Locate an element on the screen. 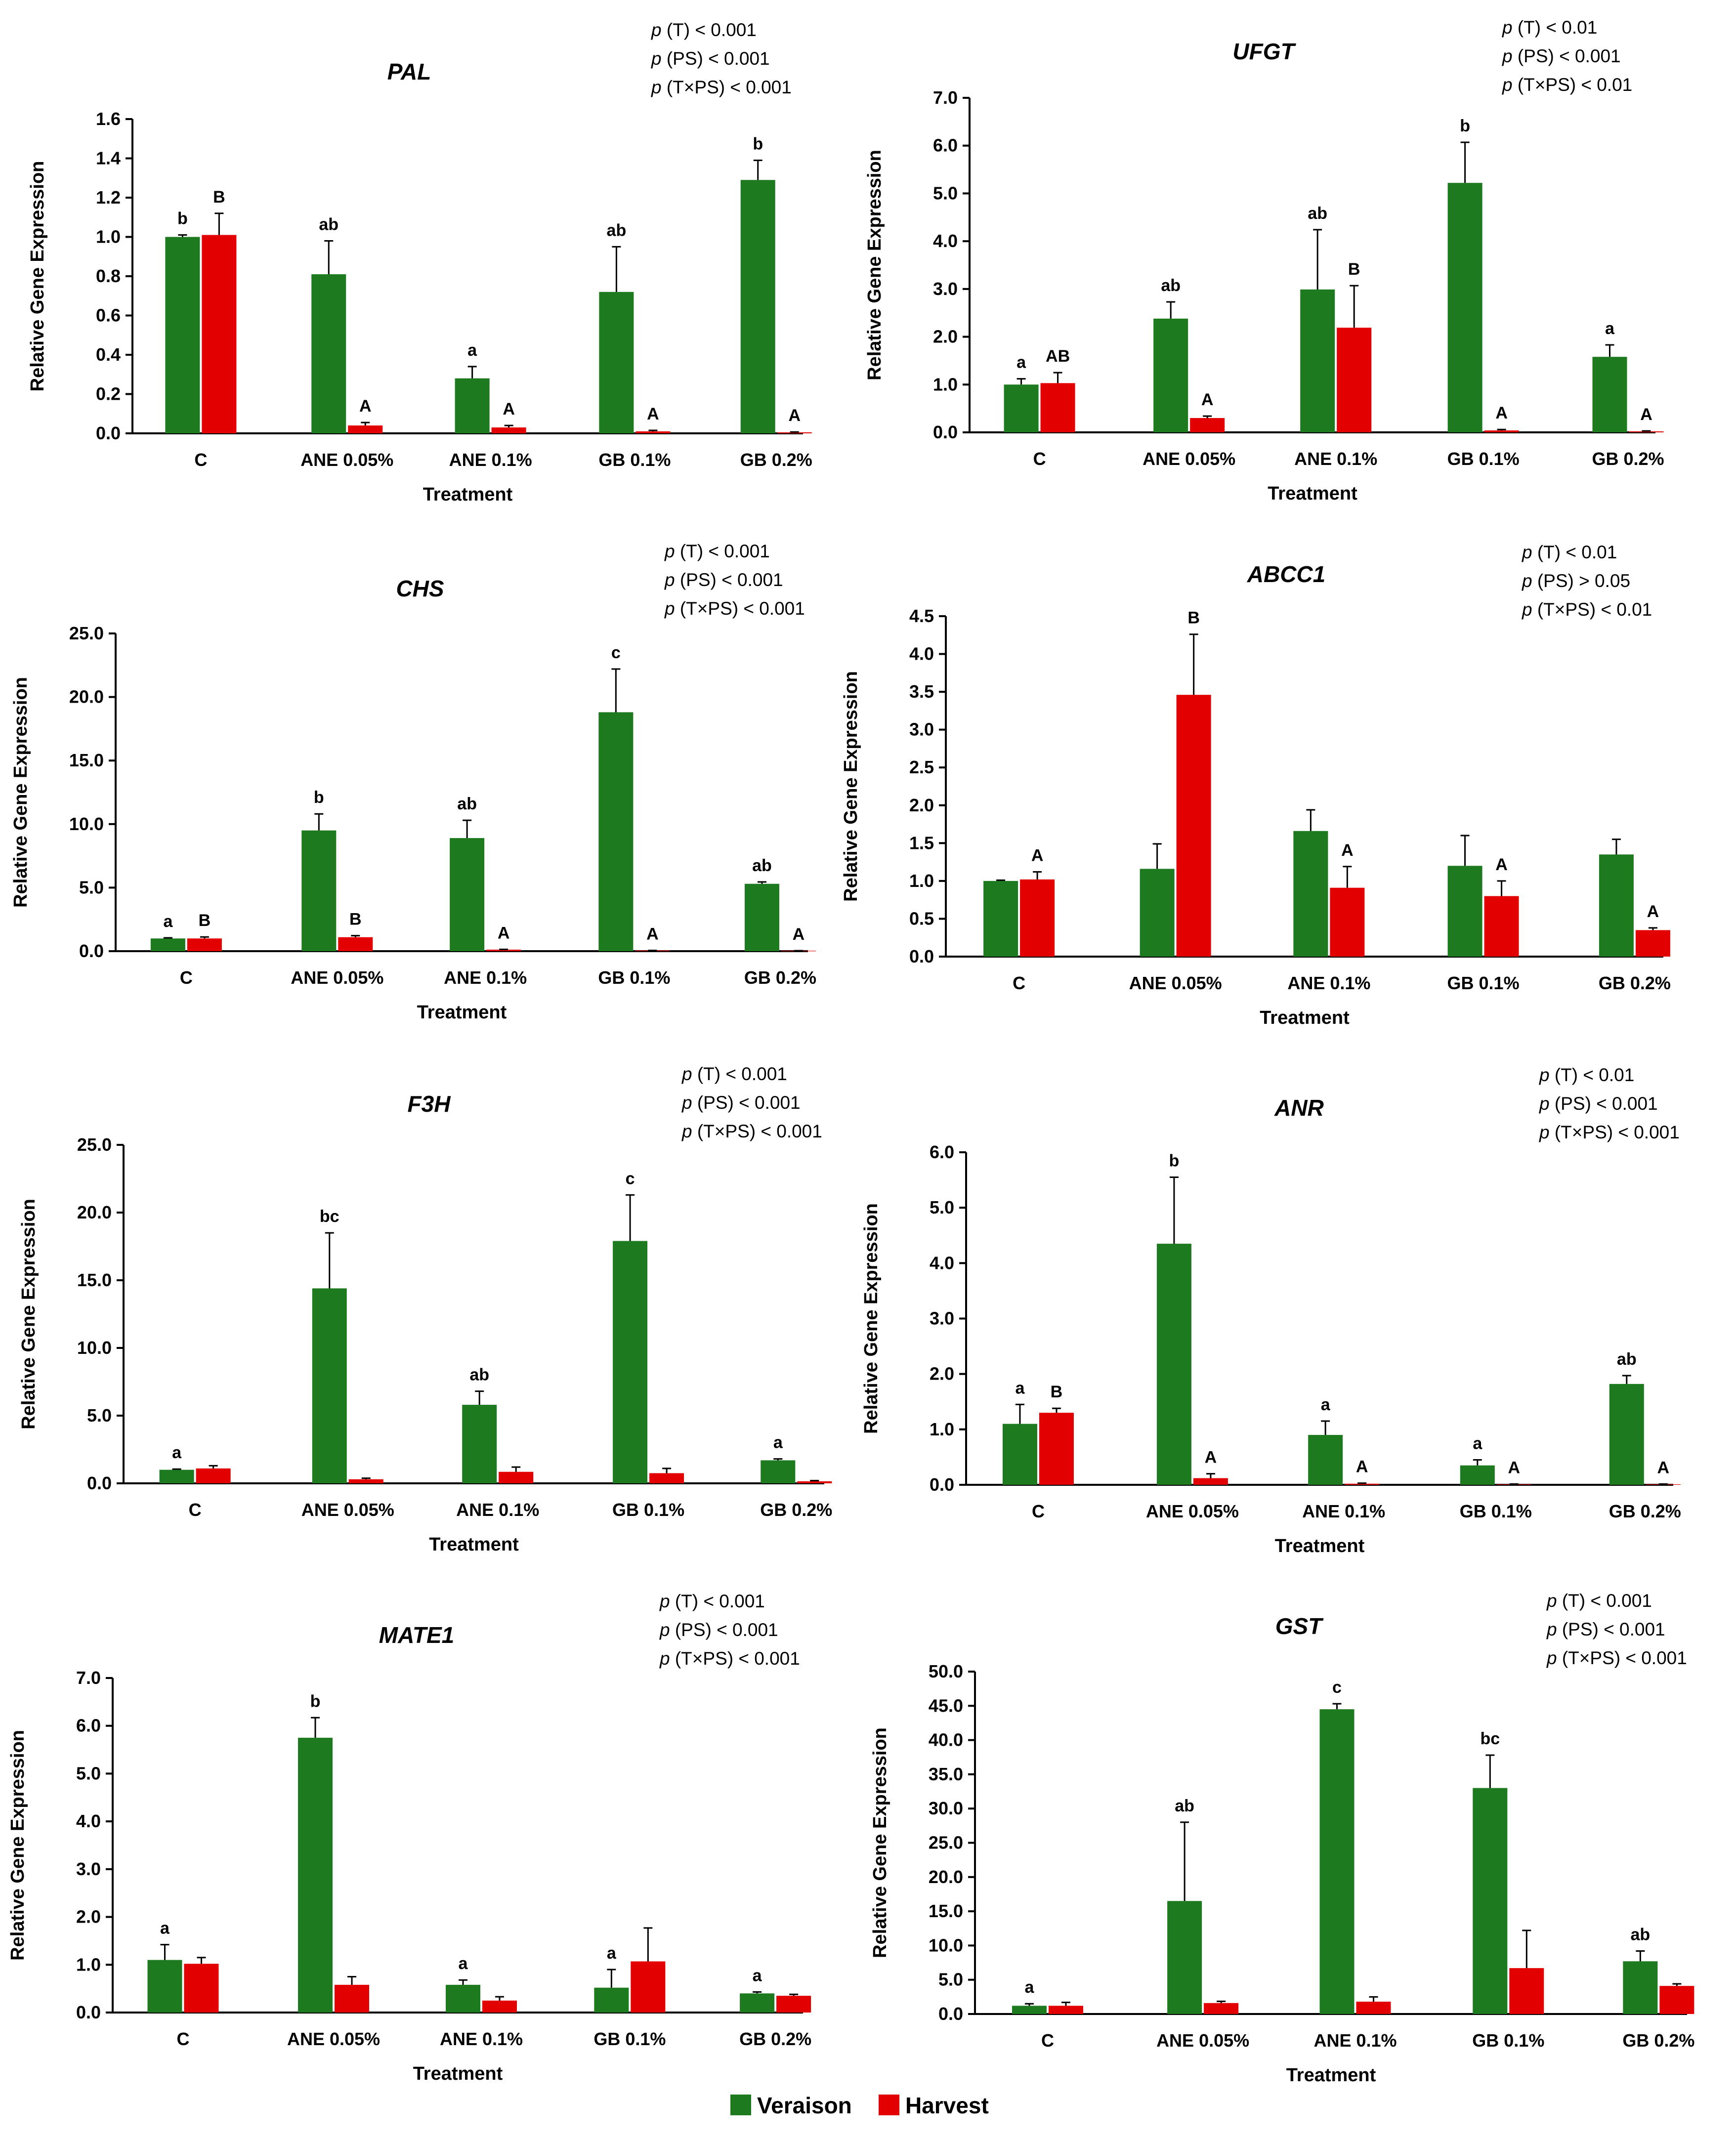 The width and height of the screenshot is (1736, 2140). y-tick-label: 2.0 is located at coordinates (942, 1374).